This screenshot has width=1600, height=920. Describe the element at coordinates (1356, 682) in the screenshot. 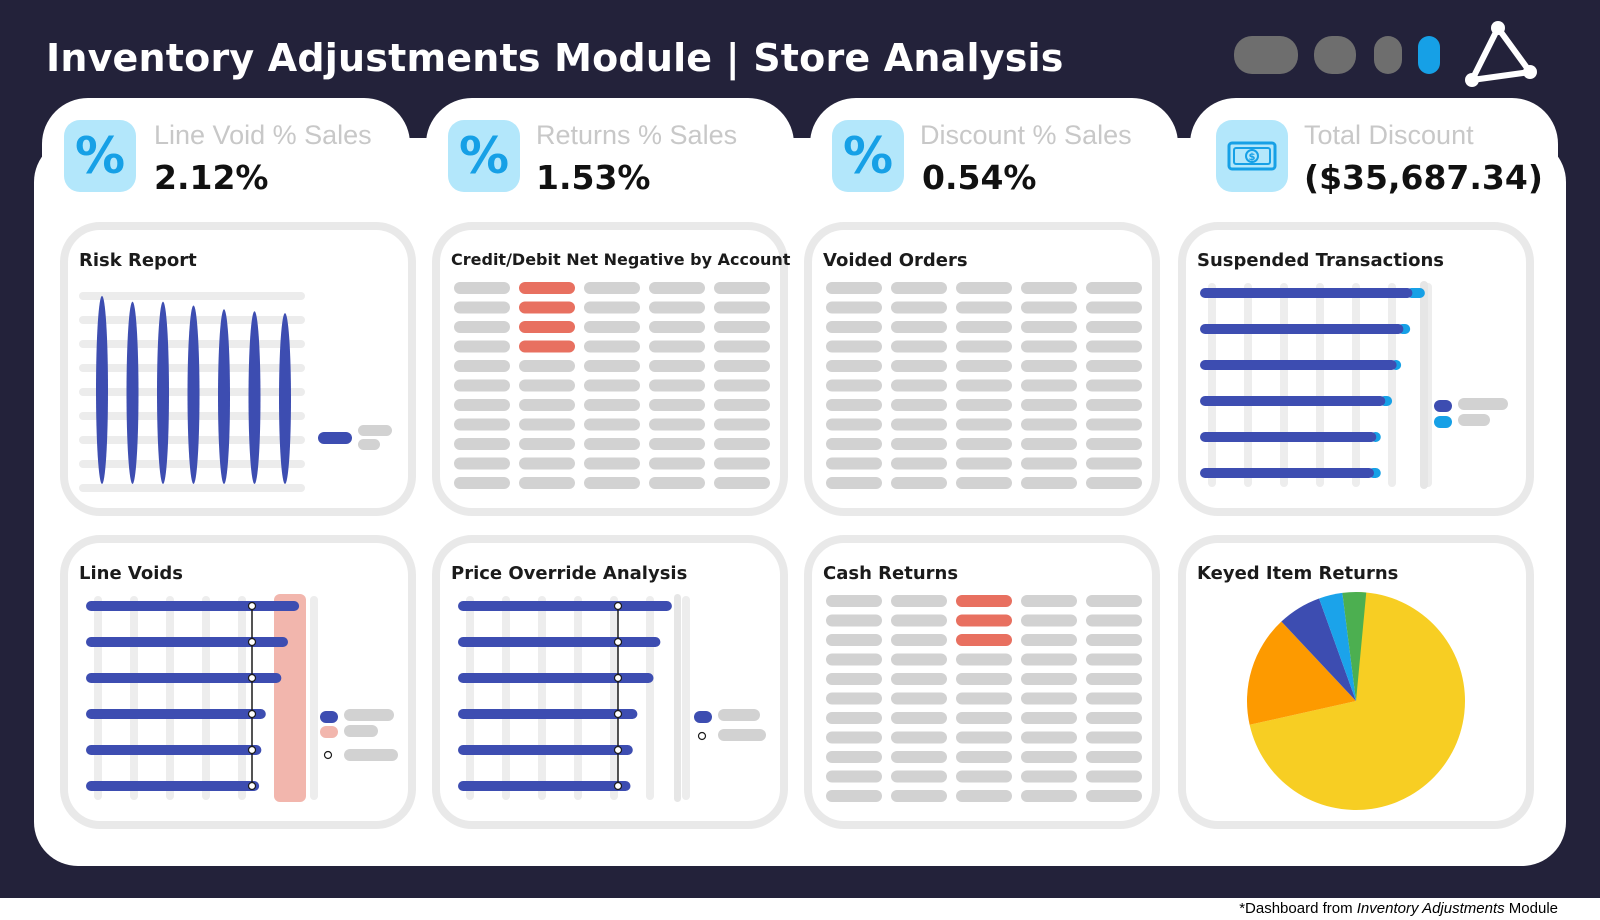

I see `card-keyed-item-returns: Keyed Item Returns` at that location.